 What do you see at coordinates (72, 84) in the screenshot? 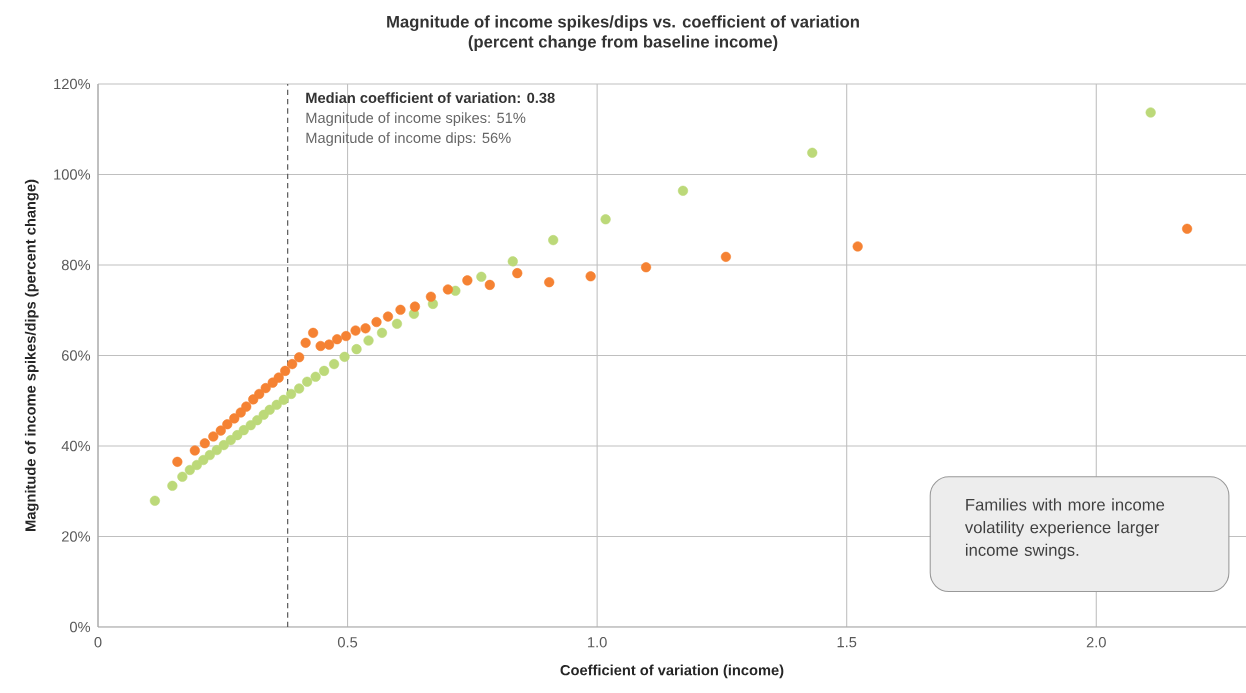
I see `y-tick-label: 120%` at bounding box center [72, 84].